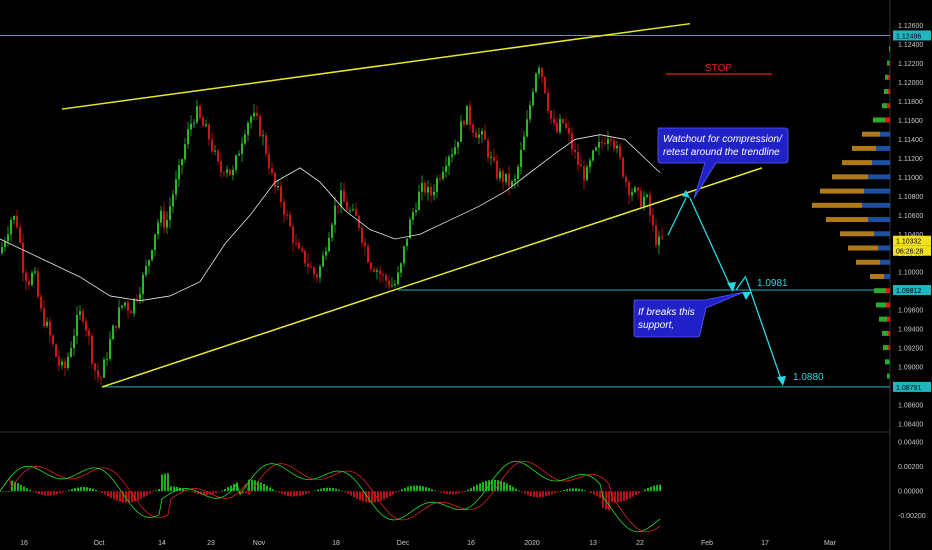 The height and width of the screenshot is (550, 932). I want to click on x-tick-label: 2020, so click(532, 543).